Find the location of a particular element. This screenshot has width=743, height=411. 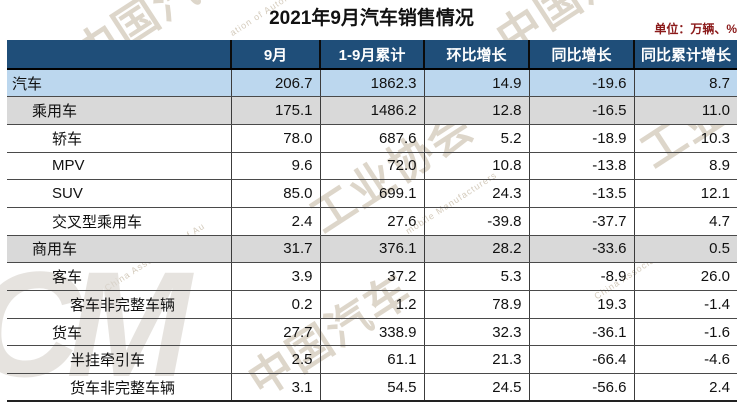

cell-value: 4.7 is located at coordinates (685, 221).